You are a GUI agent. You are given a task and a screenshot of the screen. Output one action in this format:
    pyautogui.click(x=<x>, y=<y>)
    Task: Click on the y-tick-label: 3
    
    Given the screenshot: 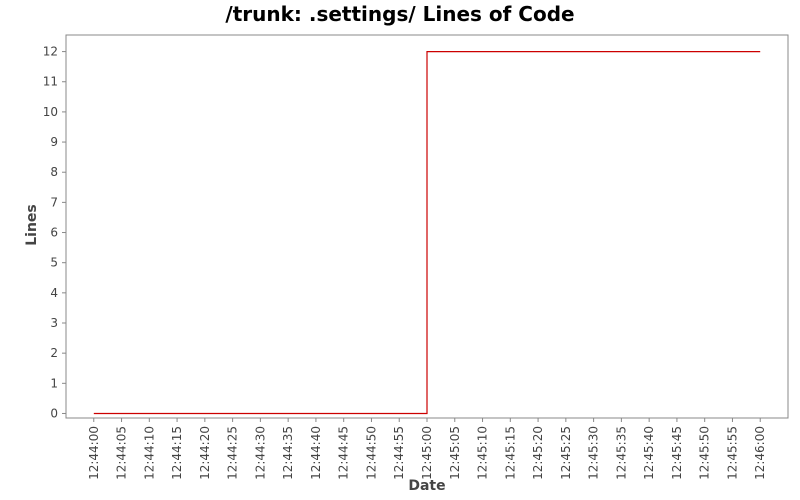 What is the action you would take?
    pyautogui.click(x=54, y=323)
    